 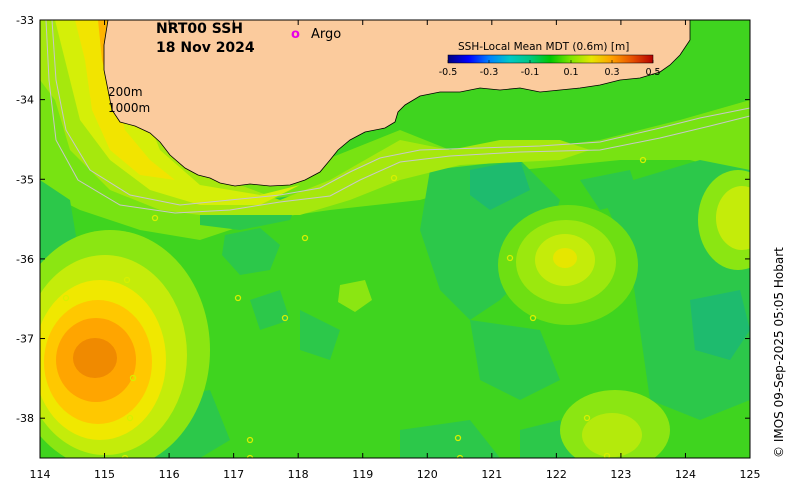 What do you see at coordinates (500, 185) in the screenshot?
I see `teal-core-n` at bounding box center [500, 185].